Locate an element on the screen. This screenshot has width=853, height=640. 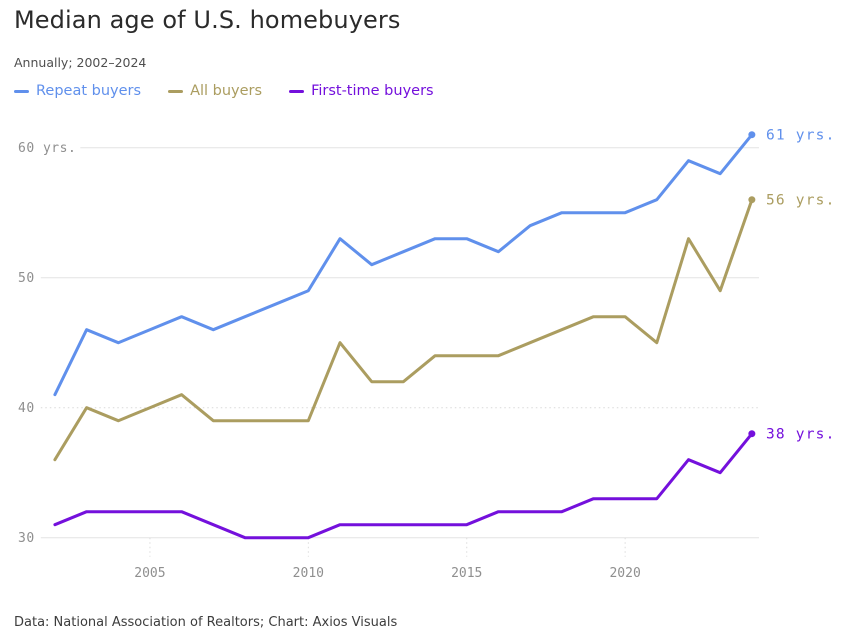
series-line-first-time-buyers is located at coordinates (403, 486).